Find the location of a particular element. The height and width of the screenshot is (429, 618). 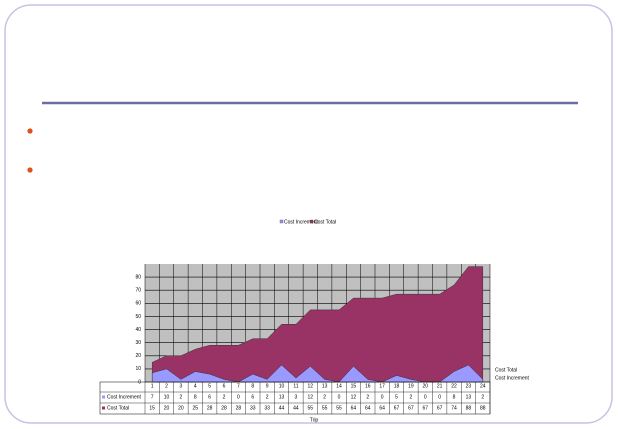

y-tick-label: 30 is located at coordinates (138, 343).